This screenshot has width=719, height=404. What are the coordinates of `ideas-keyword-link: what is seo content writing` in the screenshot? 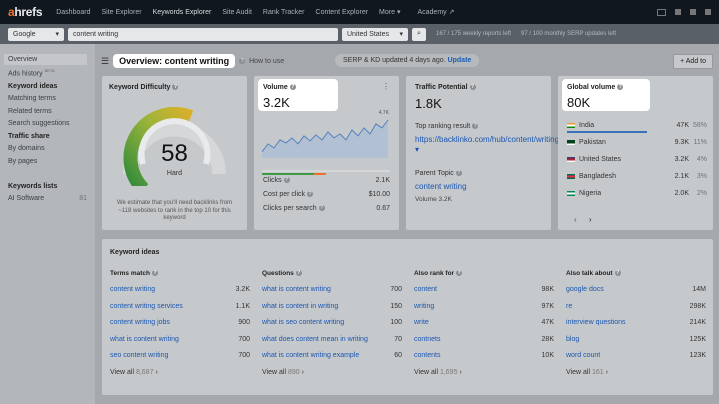 It's located at (303, 322).